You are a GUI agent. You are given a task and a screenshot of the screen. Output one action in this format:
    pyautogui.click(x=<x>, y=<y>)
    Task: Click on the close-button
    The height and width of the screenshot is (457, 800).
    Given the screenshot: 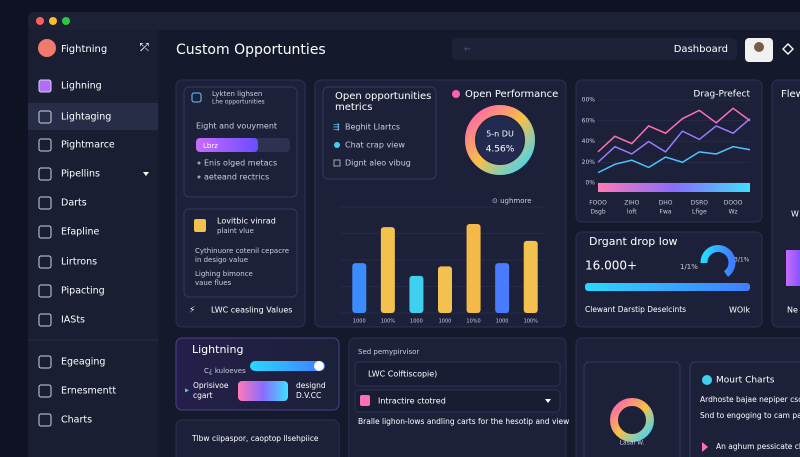 What is the action you would take?
    pyautogui.click(x=40, y=21)
    